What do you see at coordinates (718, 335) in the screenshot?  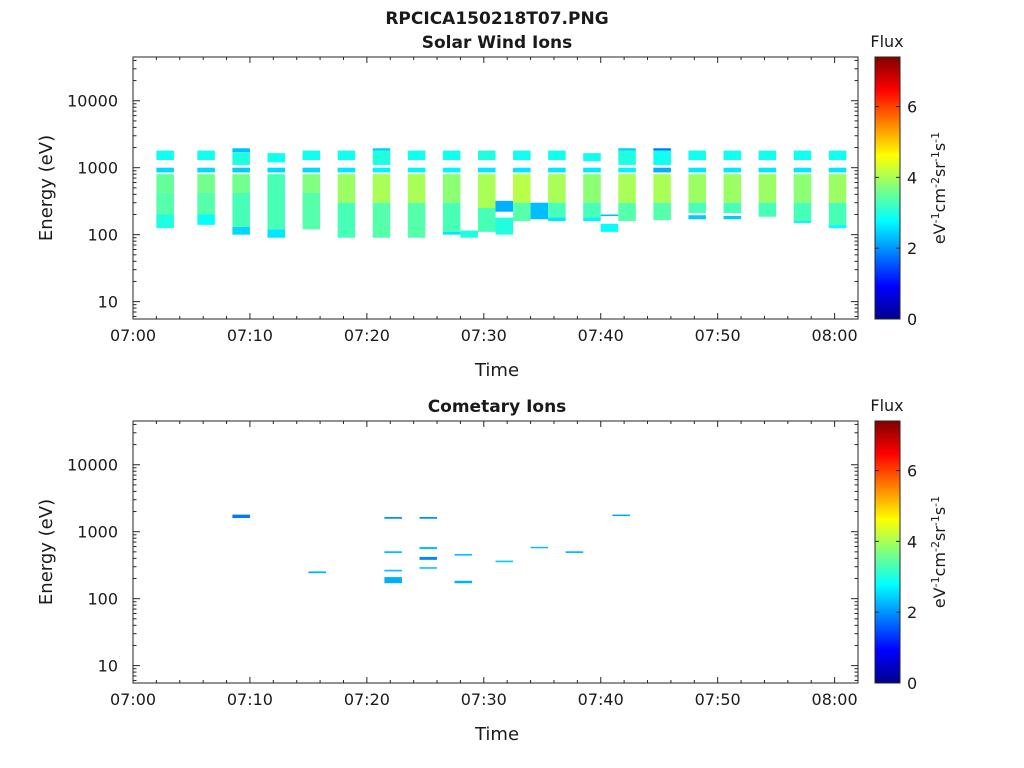 I see `x-tick-label: 07:50` at bounding box center [718, 335].